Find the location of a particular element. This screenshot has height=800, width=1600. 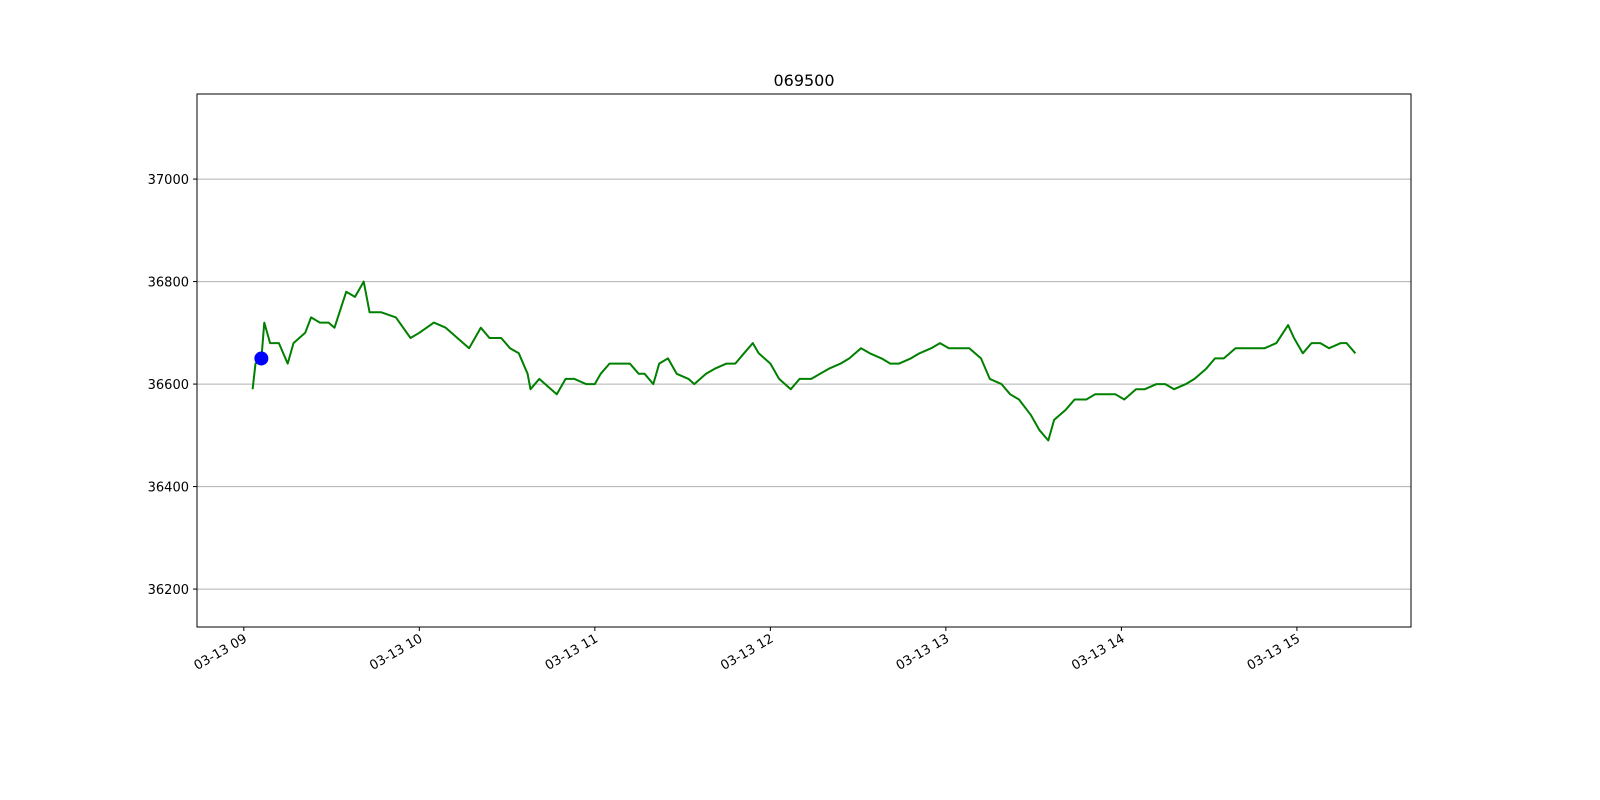

marker-point is located at coordinates (261, 358).